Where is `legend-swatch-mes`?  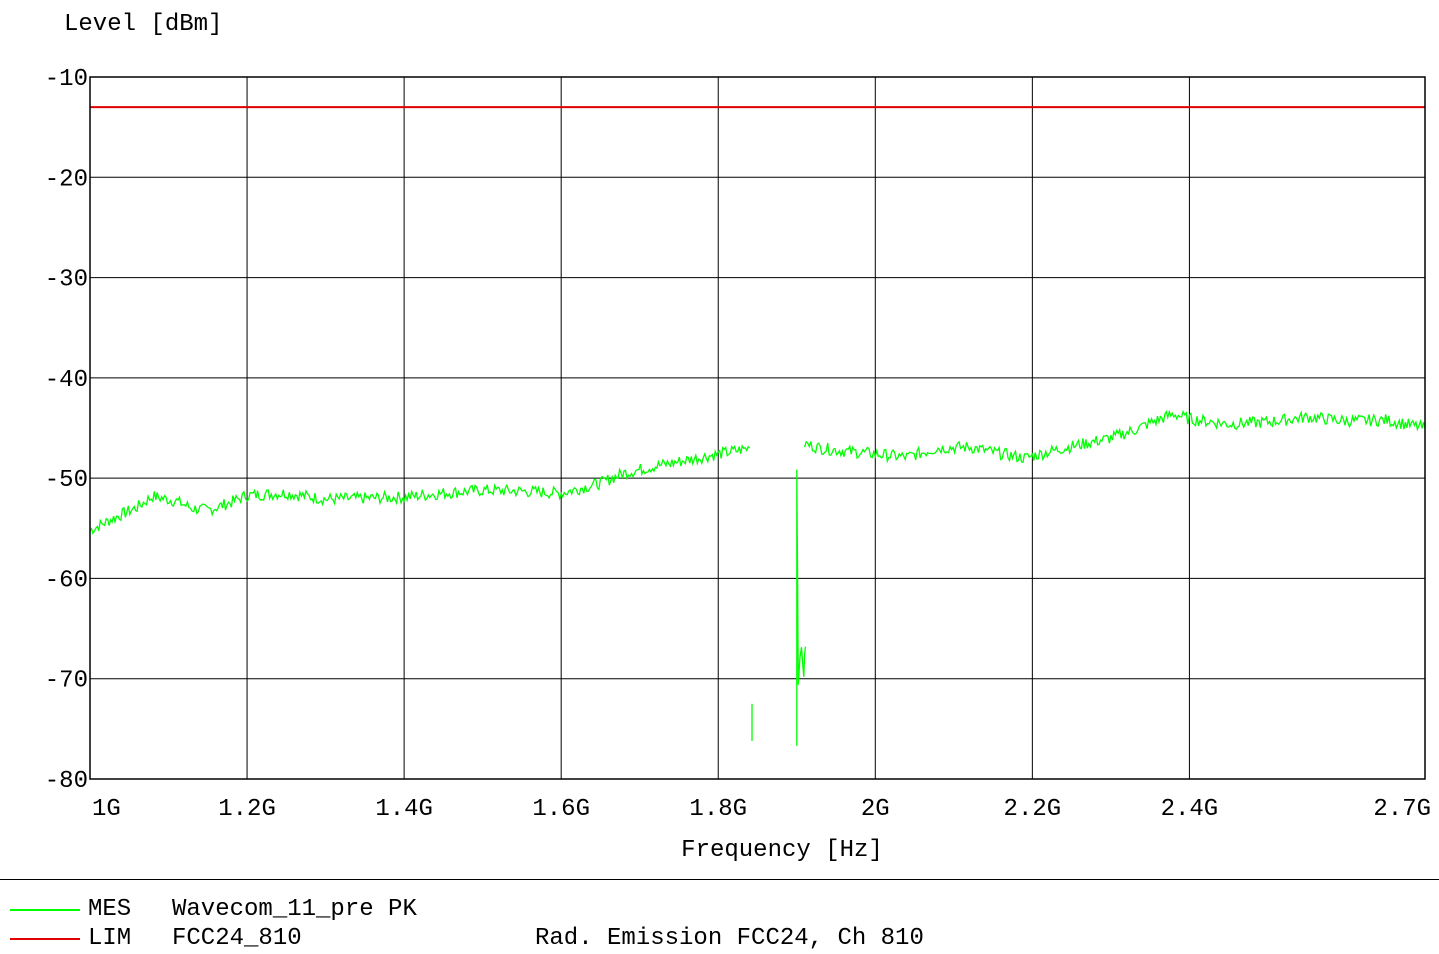 legend-swatch-mes is located at coordinates (45, 910).